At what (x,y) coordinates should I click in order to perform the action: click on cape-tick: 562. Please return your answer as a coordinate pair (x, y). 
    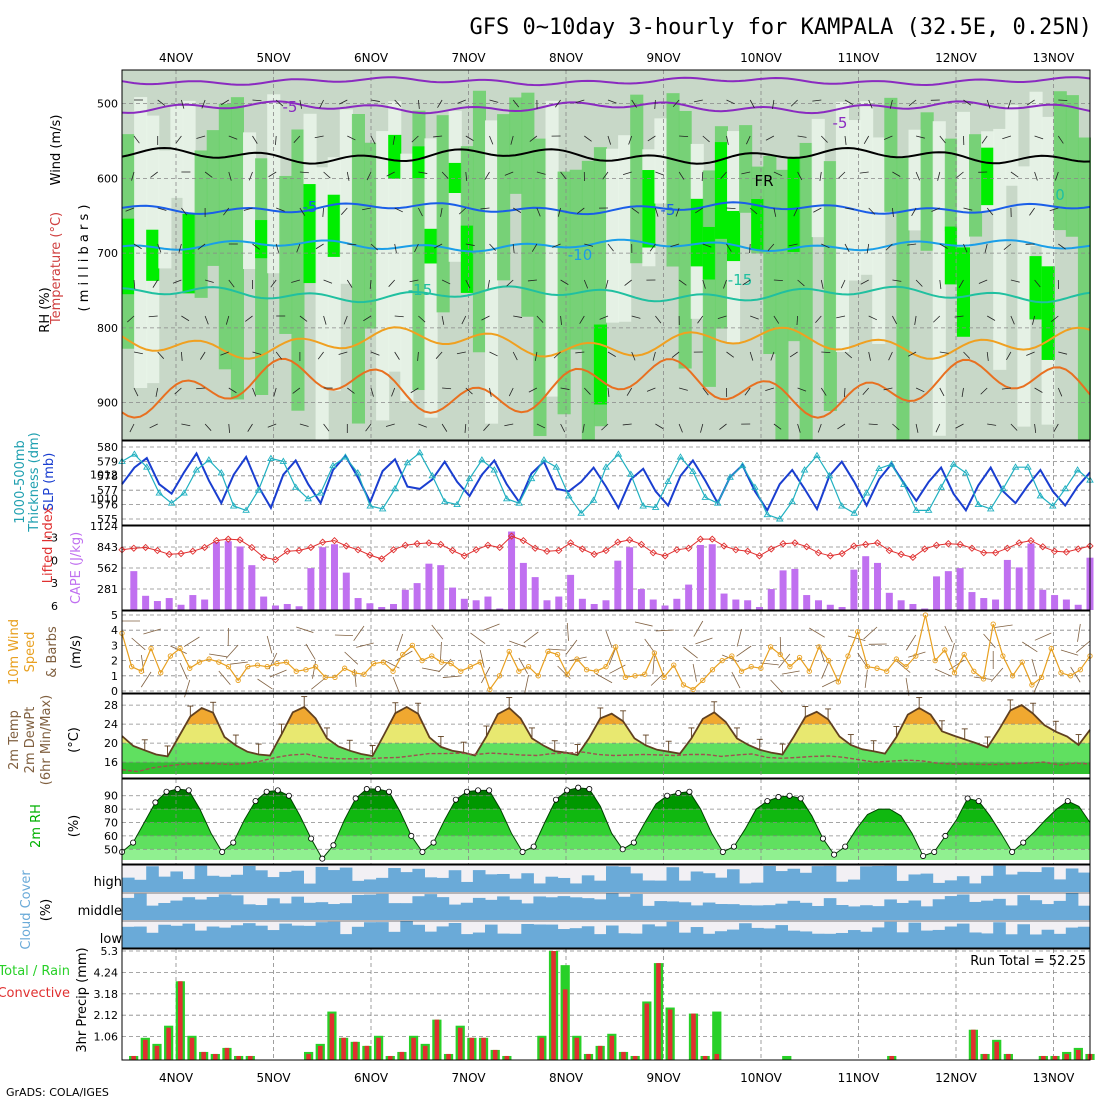
    Looking at the image, I should click on (107, 568).